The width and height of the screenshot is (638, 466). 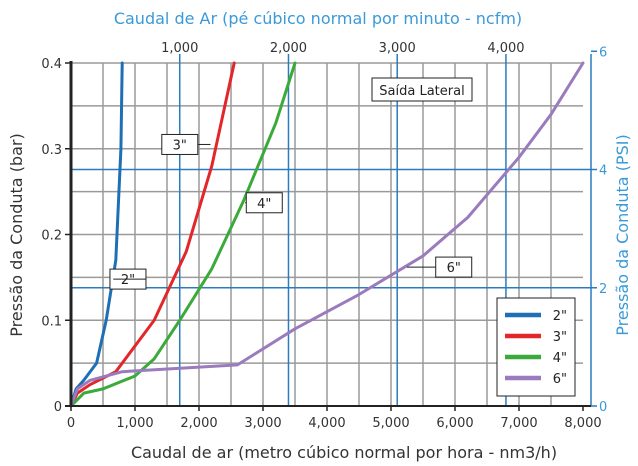 I want to click on callout-text: 3", so click(x=180, y=145).